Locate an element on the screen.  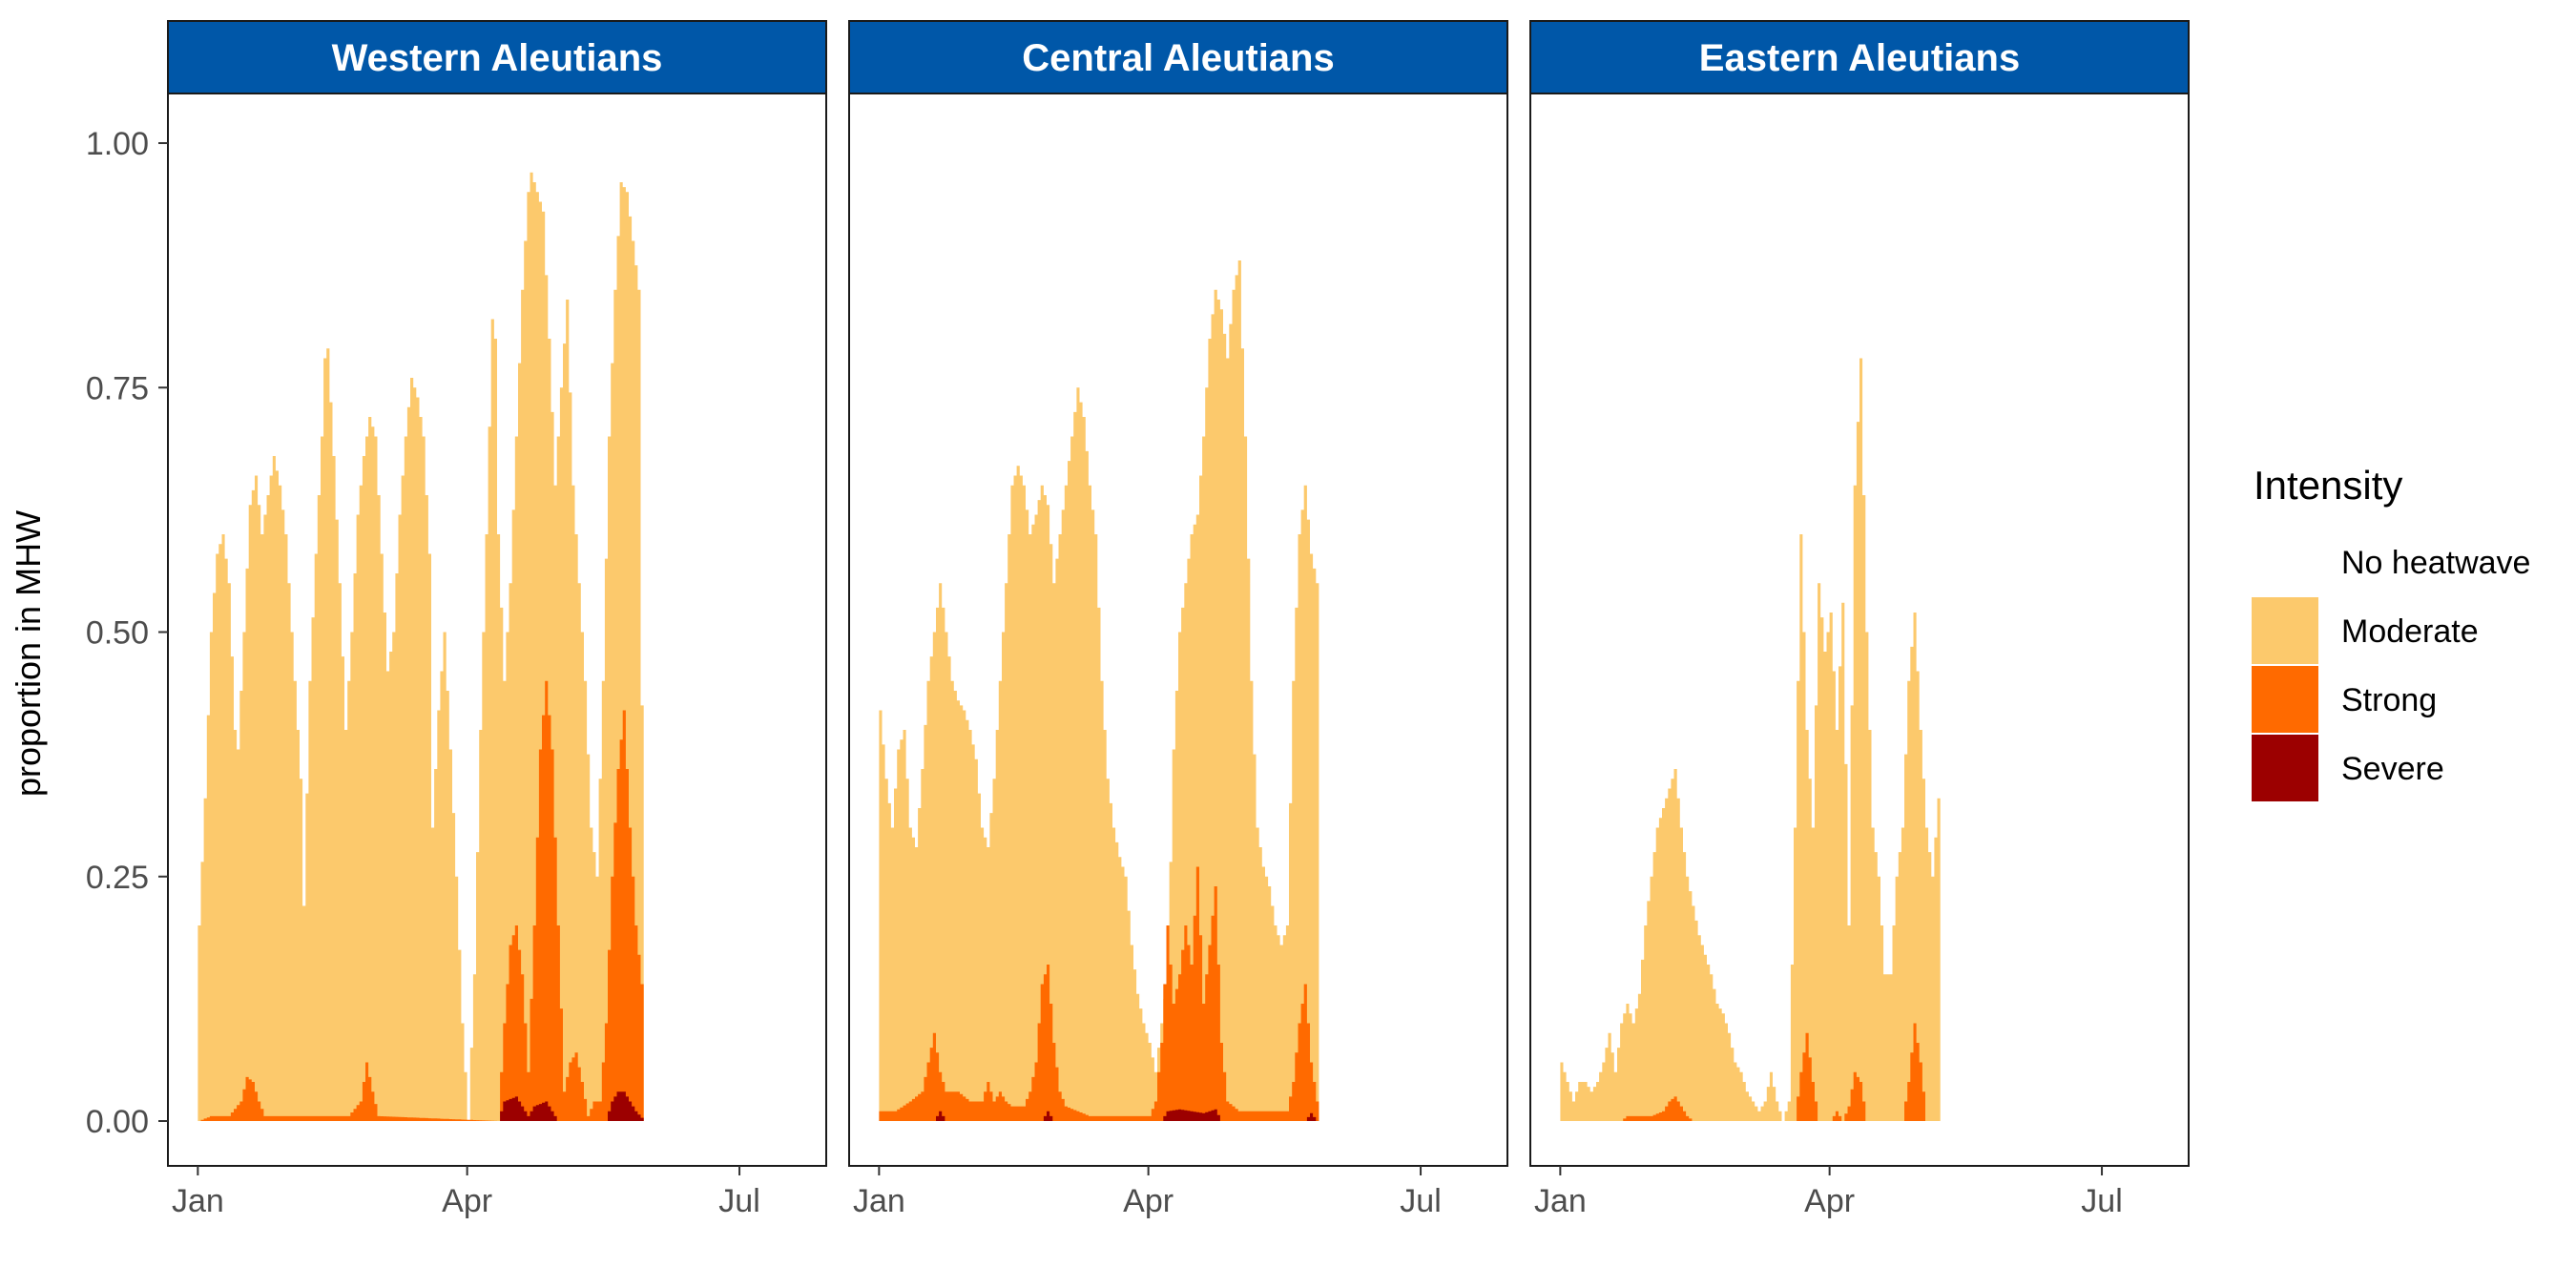
legend-label: Moderate is located at coordinates (2410, 631).